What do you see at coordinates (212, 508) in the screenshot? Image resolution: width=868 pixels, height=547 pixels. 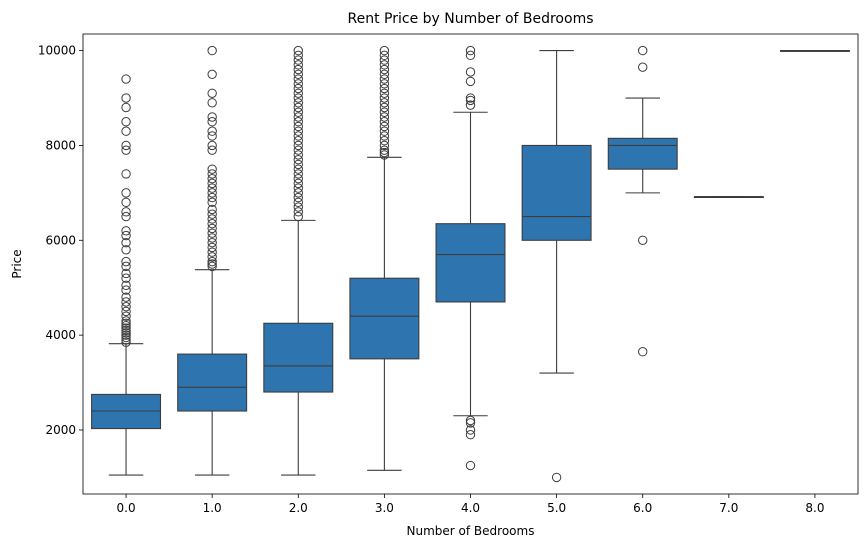 I see `x-tick-label: 1.0` at bounding box center [212, 508].